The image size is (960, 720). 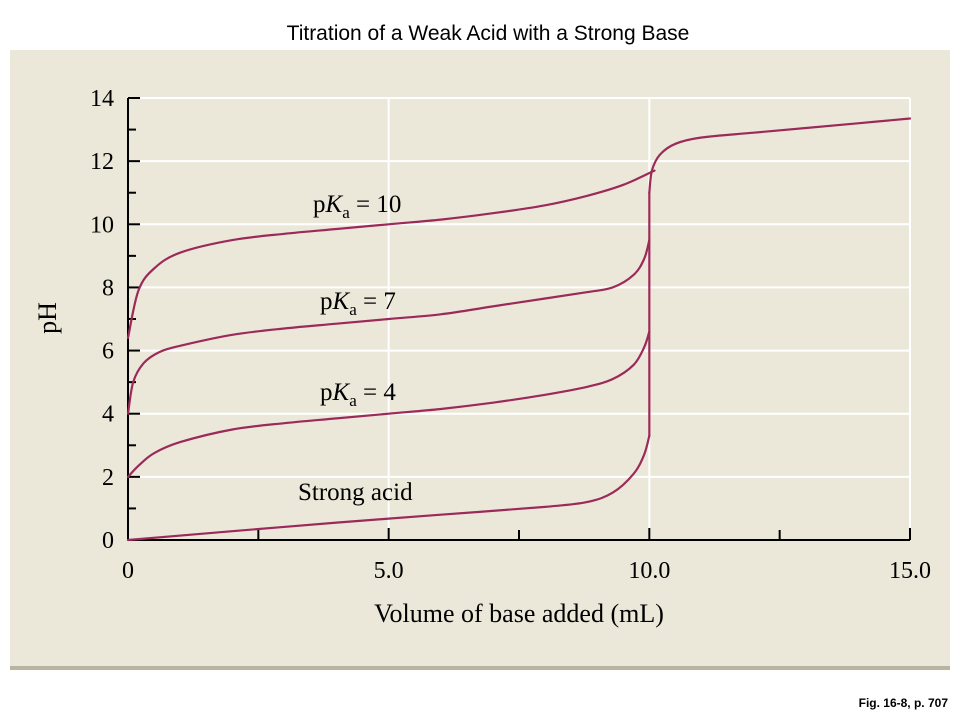 What do you see at coordinates (389, 571) in the screenshot?
I see `x-tick-label-5.0: 5.0` at bounding box center [389, 571].